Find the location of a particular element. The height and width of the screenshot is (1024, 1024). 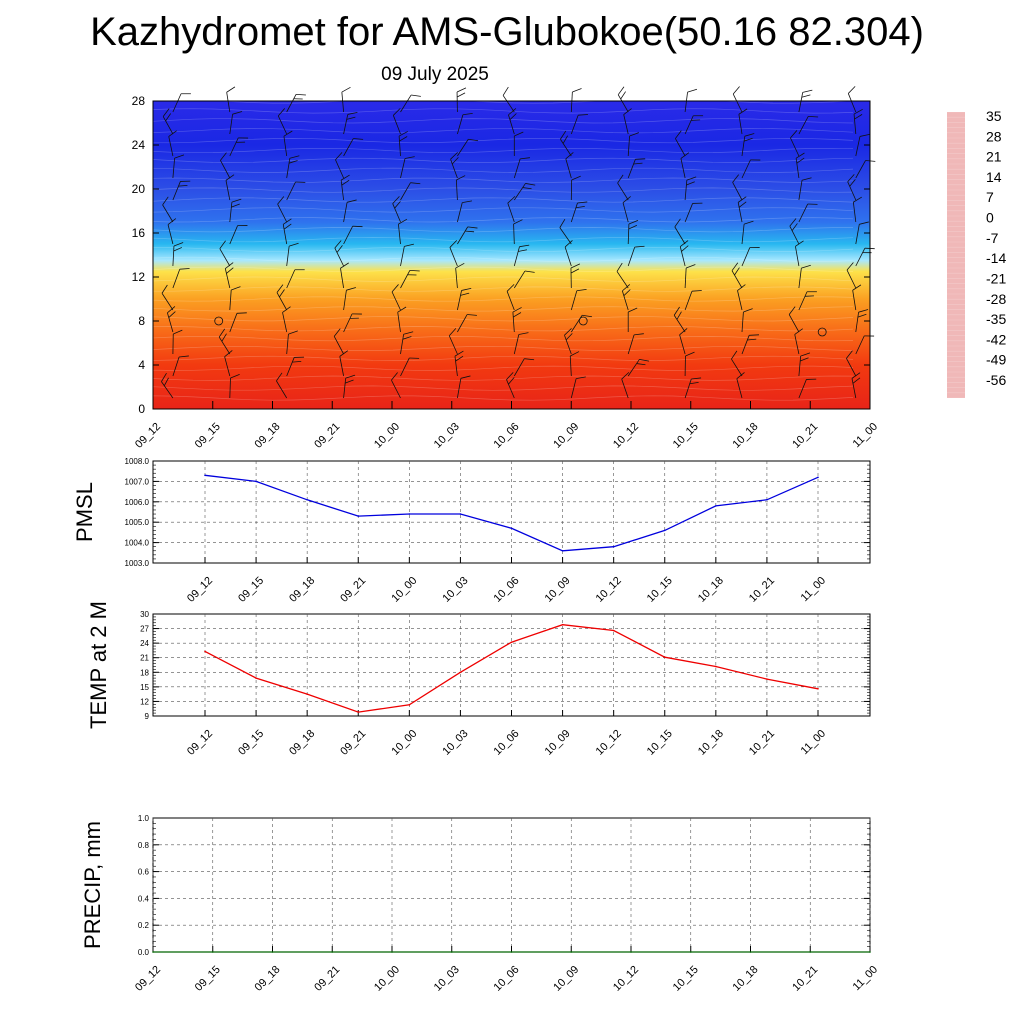

x-tick-label: 10_18 is located at coordinates (711, 743).